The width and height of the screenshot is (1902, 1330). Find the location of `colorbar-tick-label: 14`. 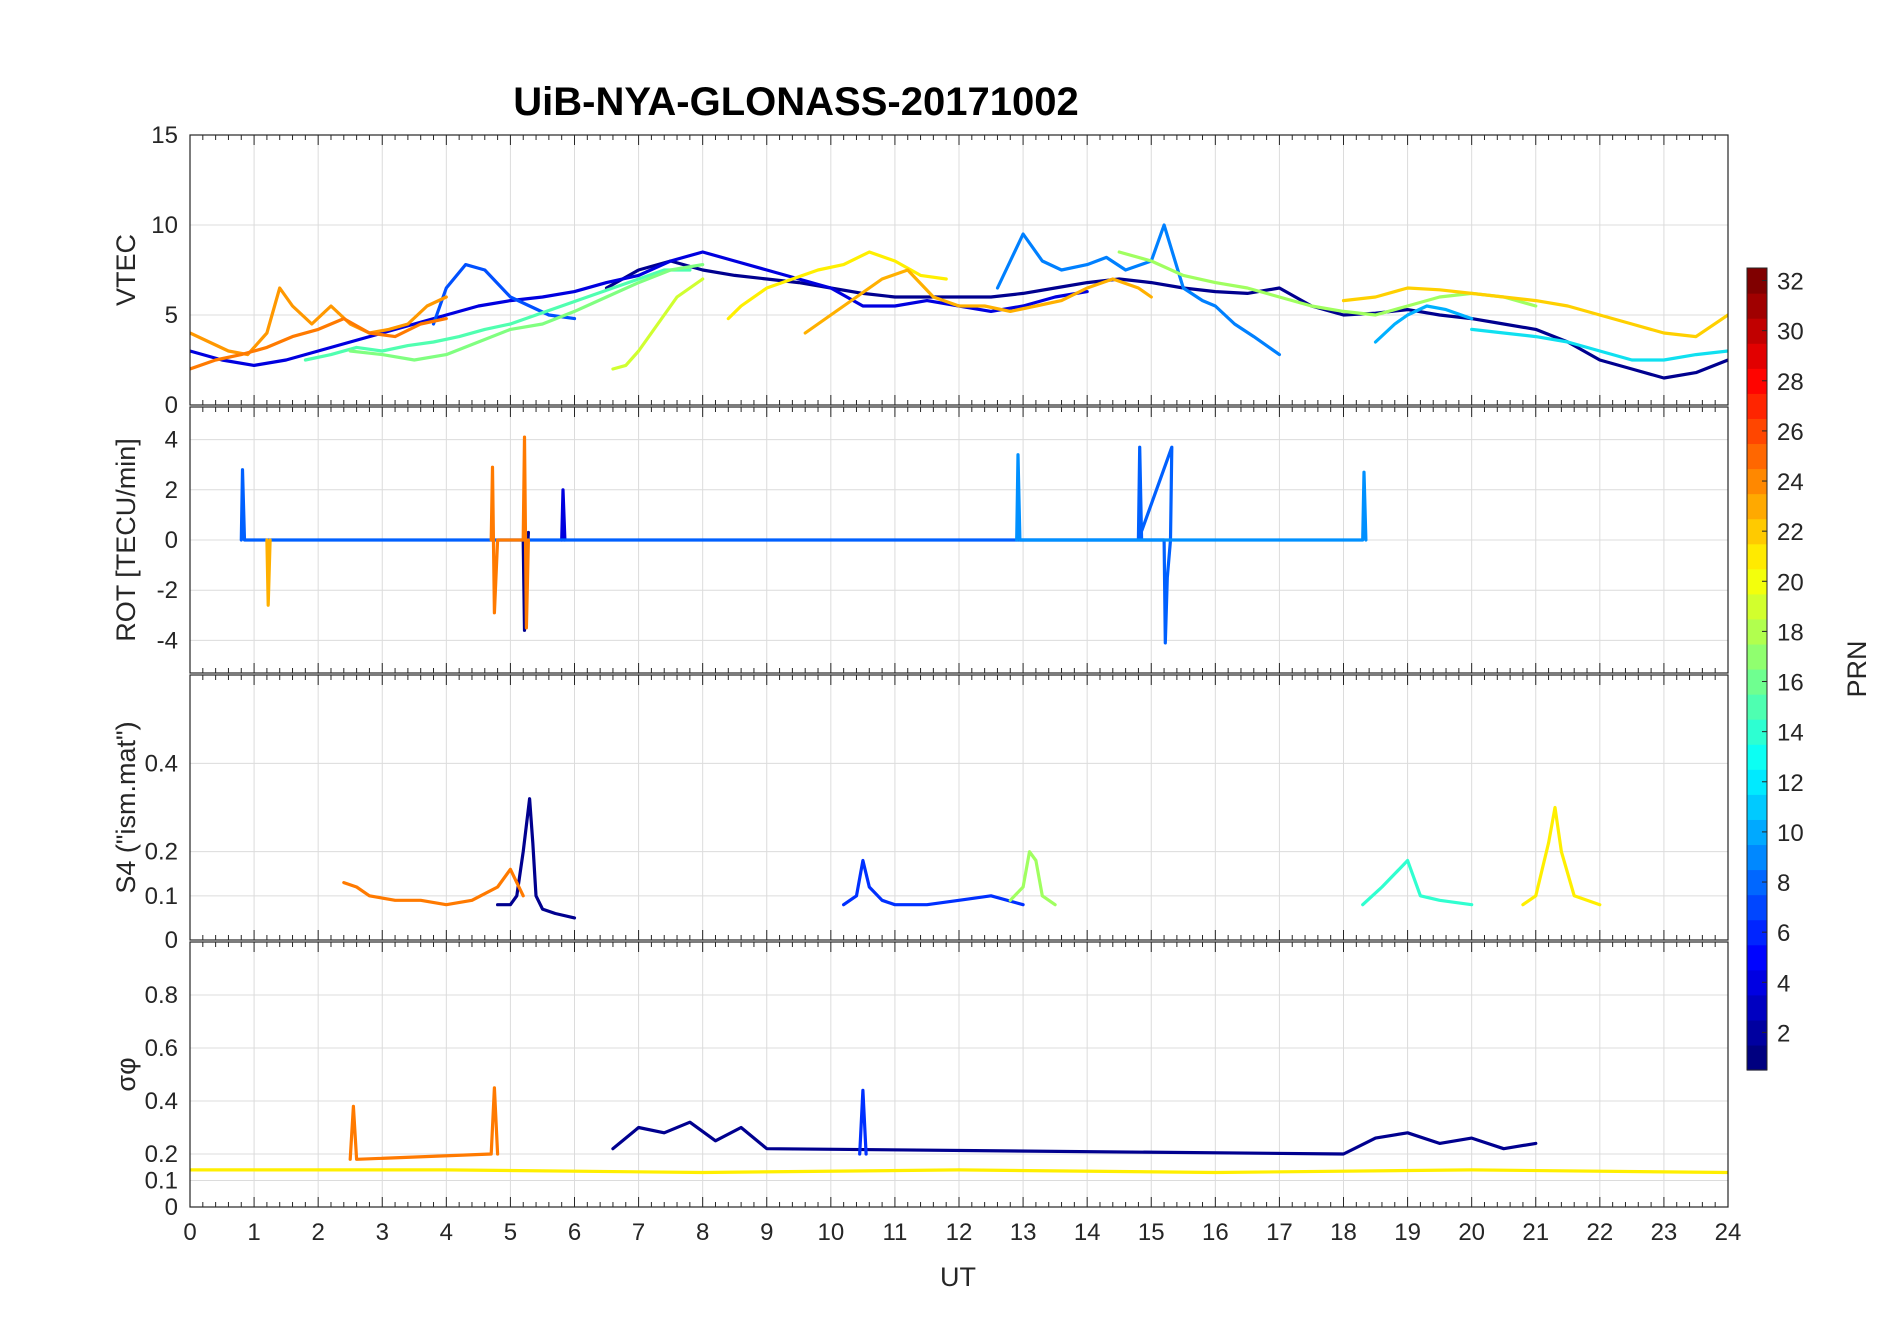

colorbar-tick-label: 14 is located at coordinates (1790, 733).